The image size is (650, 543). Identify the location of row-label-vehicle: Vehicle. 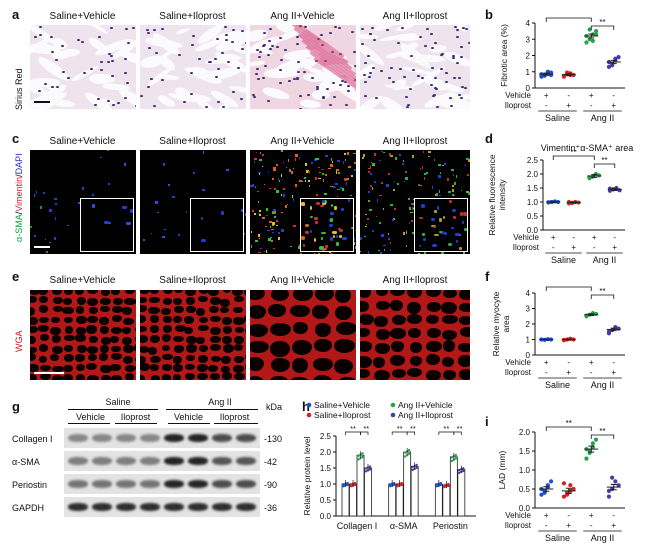
(518, 95).